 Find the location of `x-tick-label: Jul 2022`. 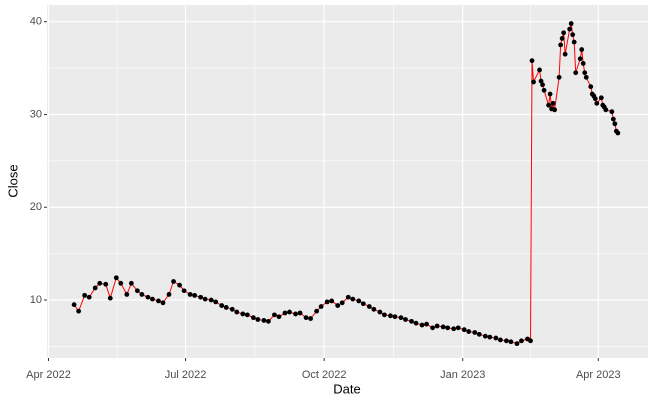

x-tick-label: Jul 2022 is located at coordinates (186, 375).